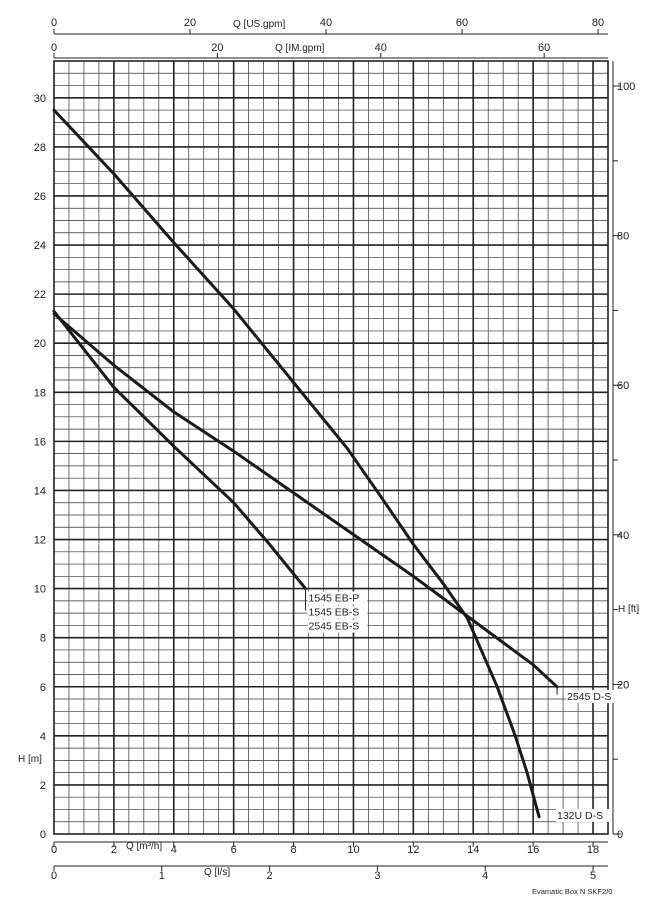 This screenshot has width=667, height=900. Describe the element at coordinates (628, 609) in the screenshot. I see `y-axis-label-ft: H [ft]` at that location.